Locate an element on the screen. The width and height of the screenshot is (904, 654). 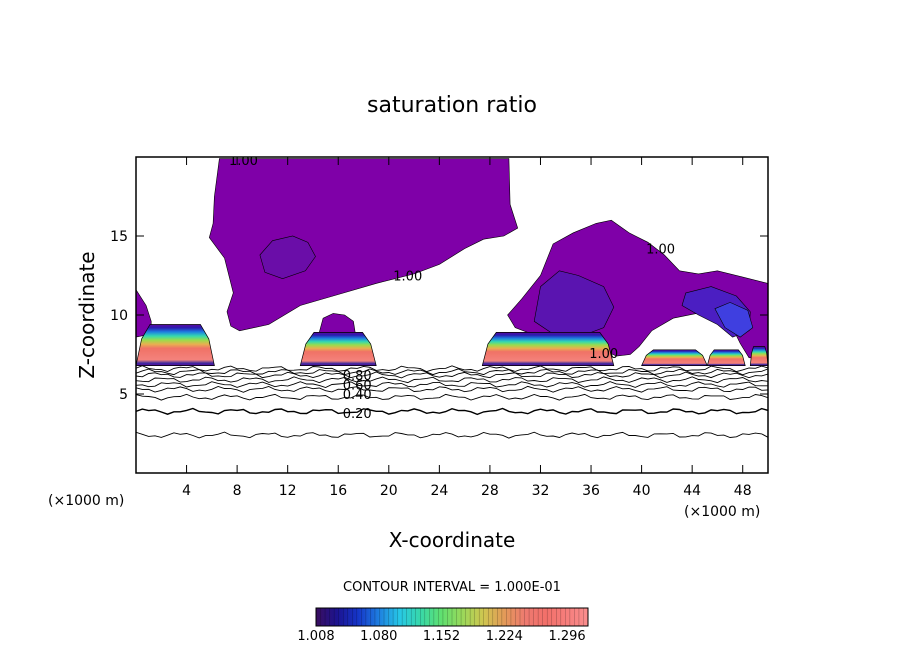
contour-label: 0.40 is located at coordinates (357, 395).